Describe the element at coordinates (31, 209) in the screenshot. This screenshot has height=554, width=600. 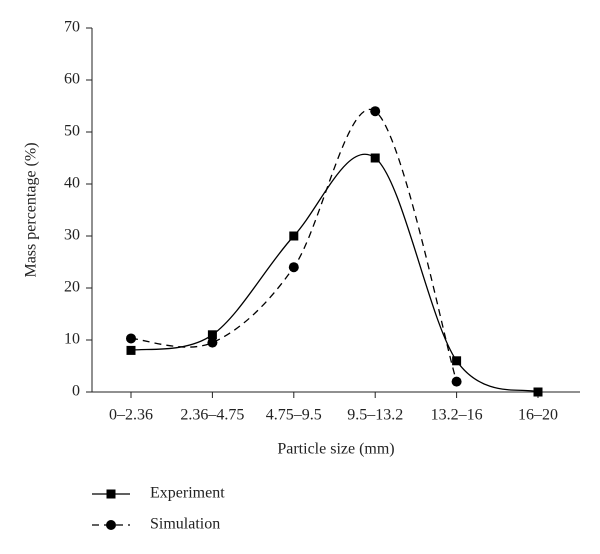
I see `y-axis-label: Mass percentage (%)` at that location.